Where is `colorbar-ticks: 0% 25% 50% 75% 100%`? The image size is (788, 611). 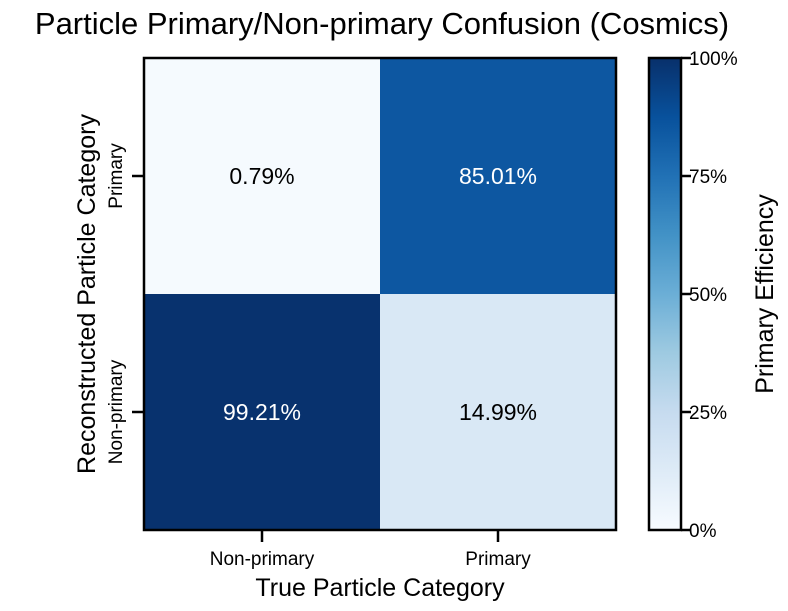
colorbar-ticks: 0% 25% 50% 75% 100% is located at coordinates (709, 295).